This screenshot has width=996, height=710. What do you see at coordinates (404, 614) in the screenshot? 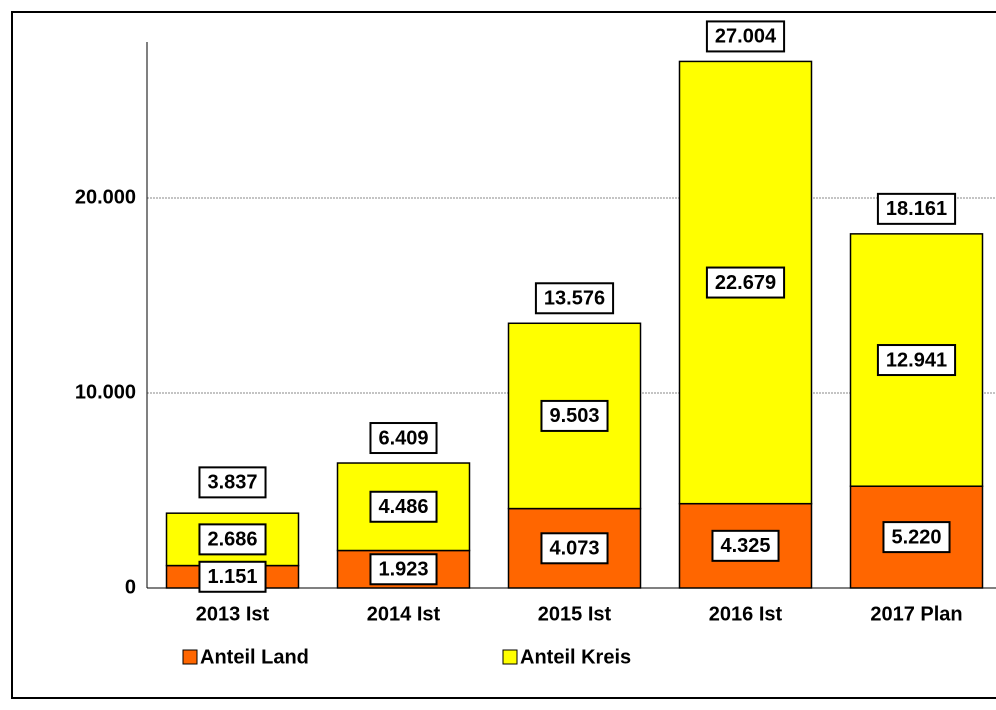
I see `x-tick-label: 2014 Ist` at bounding box center [404, 614].